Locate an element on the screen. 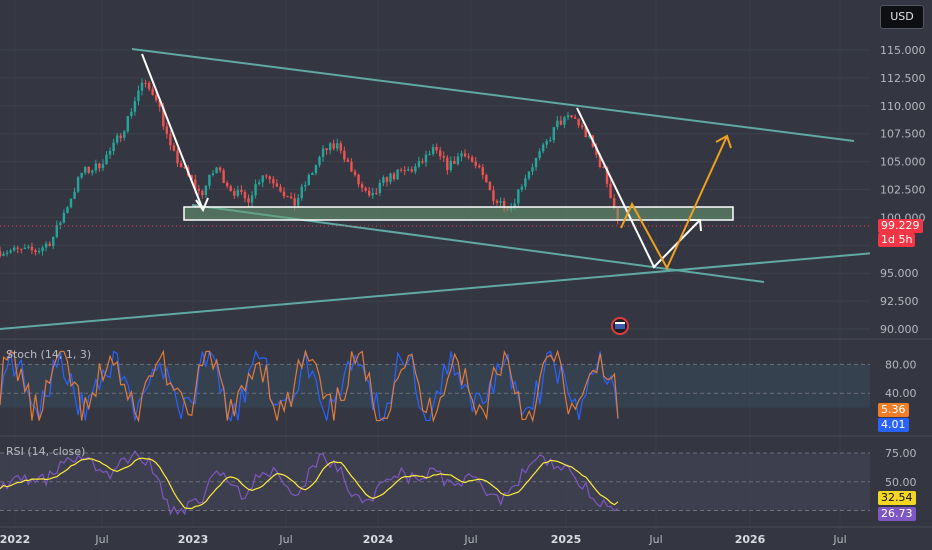  rsi-tick-label: 50.00 is located at coordinates (901, 482).